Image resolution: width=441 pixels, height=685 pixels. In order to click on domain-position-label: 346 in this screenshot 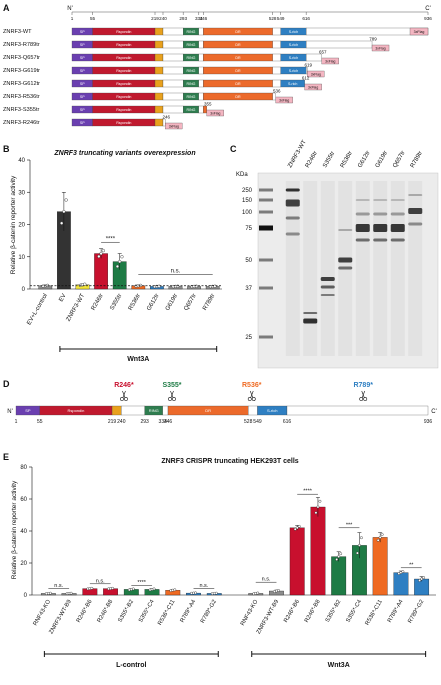, I will do `click(168, 422)`.